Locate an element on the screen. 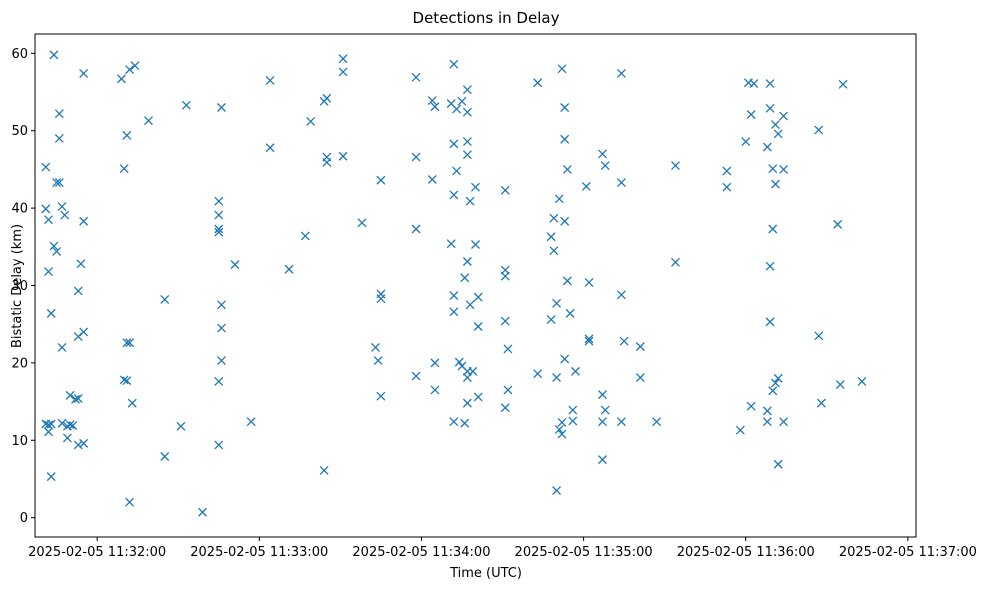 This screenshot has height=590, width=989. x-tick-label-2: 2025-02-05 11:34:00 is located at coordinates (421, 552).